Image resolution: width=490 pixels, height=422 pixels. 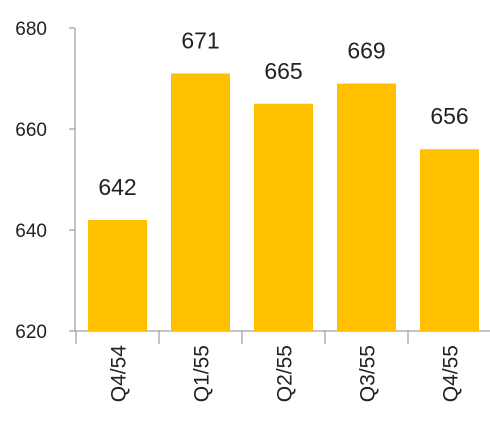 I want to click on category-label: Q1/55, so click(x=202, y=373).